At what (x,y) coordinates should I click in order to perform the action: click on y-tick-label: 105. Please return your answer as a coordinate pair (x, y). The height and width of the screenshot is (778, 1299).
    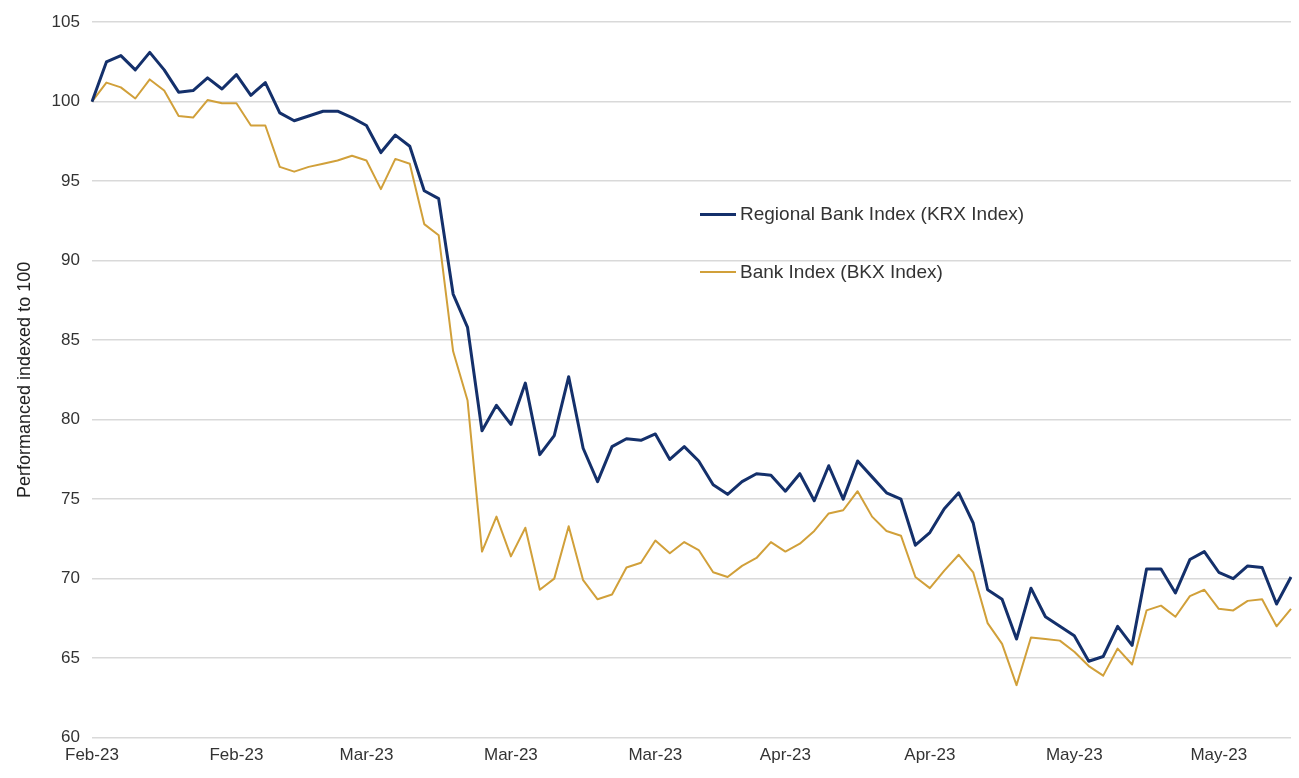
    Looking at the image, I should click on (65, 21).